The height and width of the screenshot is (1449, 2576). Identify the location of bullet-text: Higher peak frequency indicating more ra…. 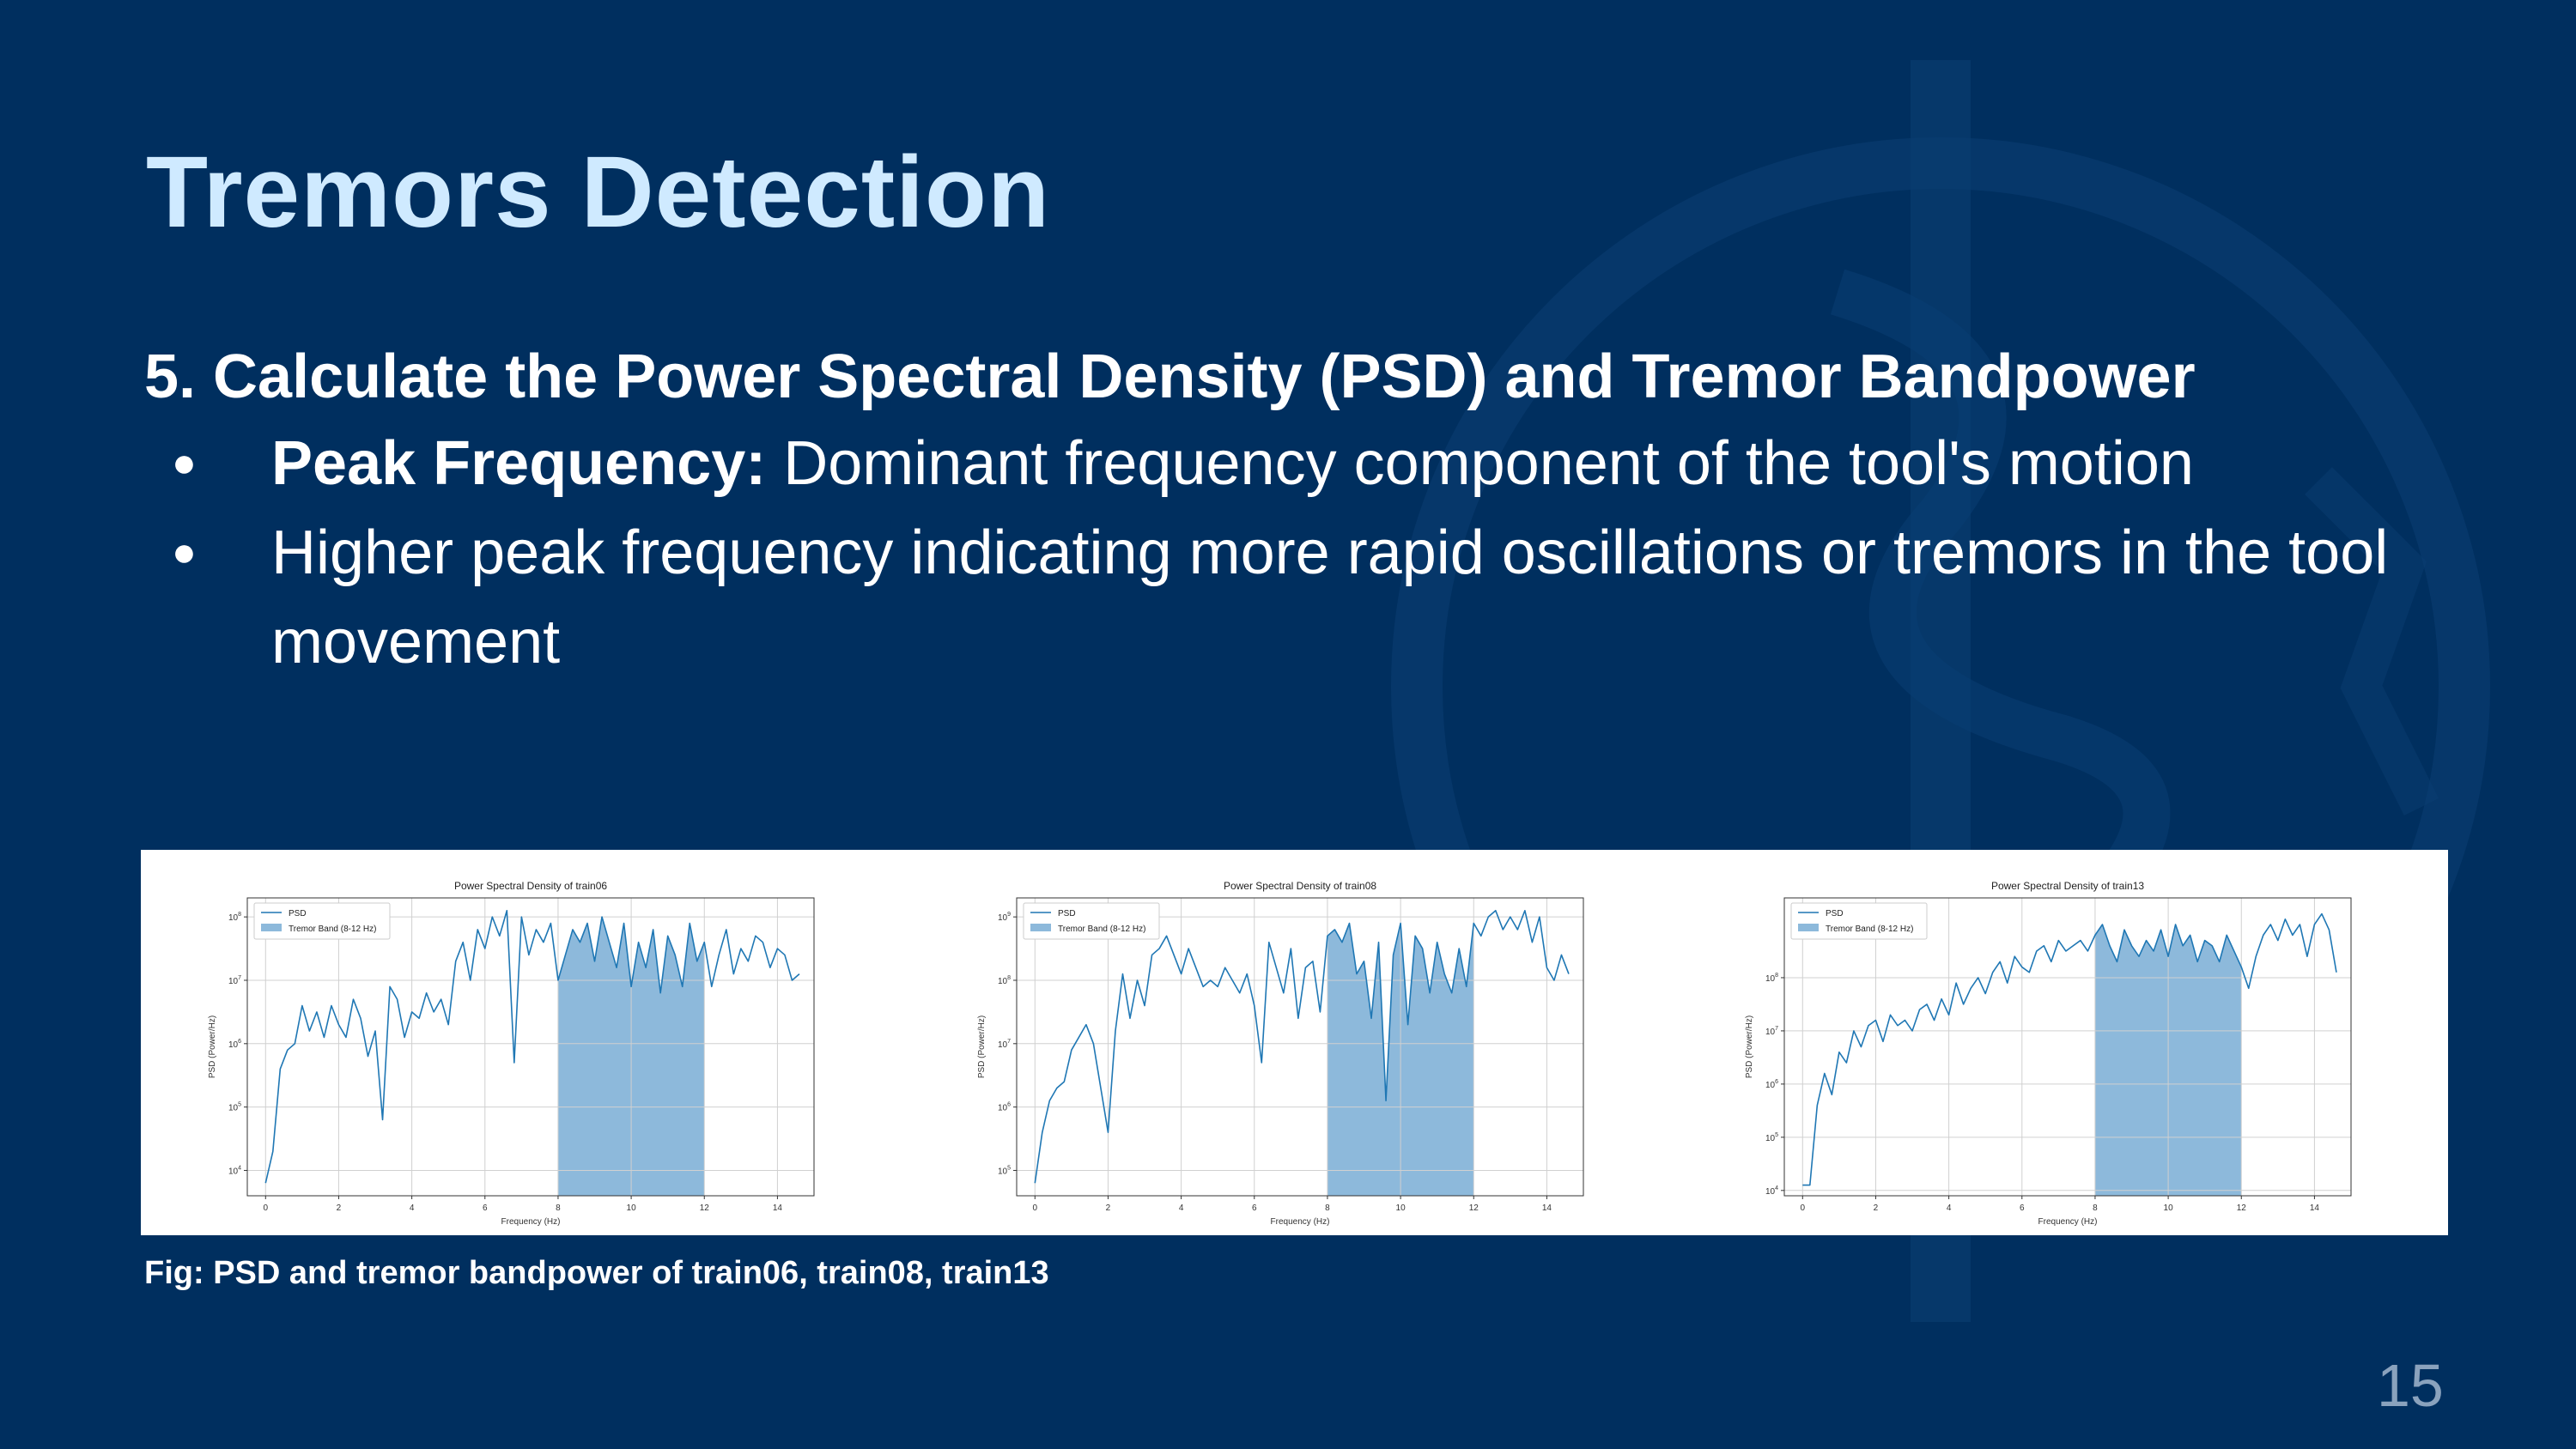
(1330, 597).